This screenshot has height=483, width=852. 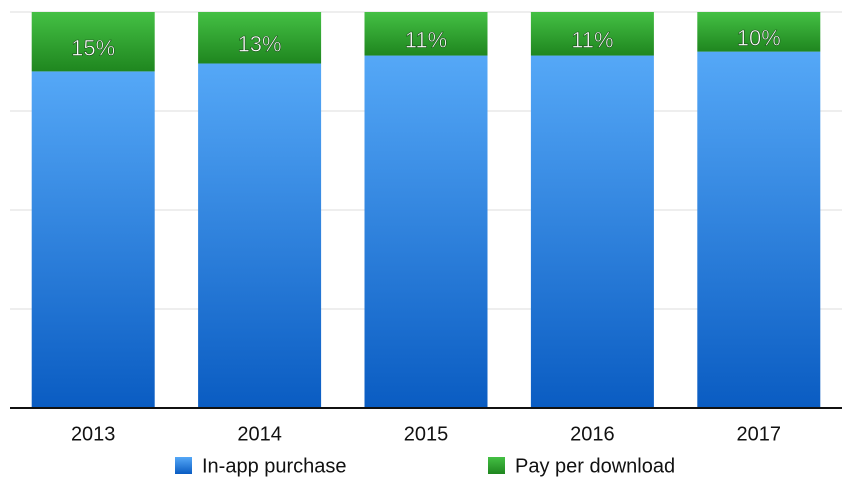 What do you see at coordinates (595, 466) in the screenshot?
I see `legend-label: Pay per download` at bounding box center [595, 466].